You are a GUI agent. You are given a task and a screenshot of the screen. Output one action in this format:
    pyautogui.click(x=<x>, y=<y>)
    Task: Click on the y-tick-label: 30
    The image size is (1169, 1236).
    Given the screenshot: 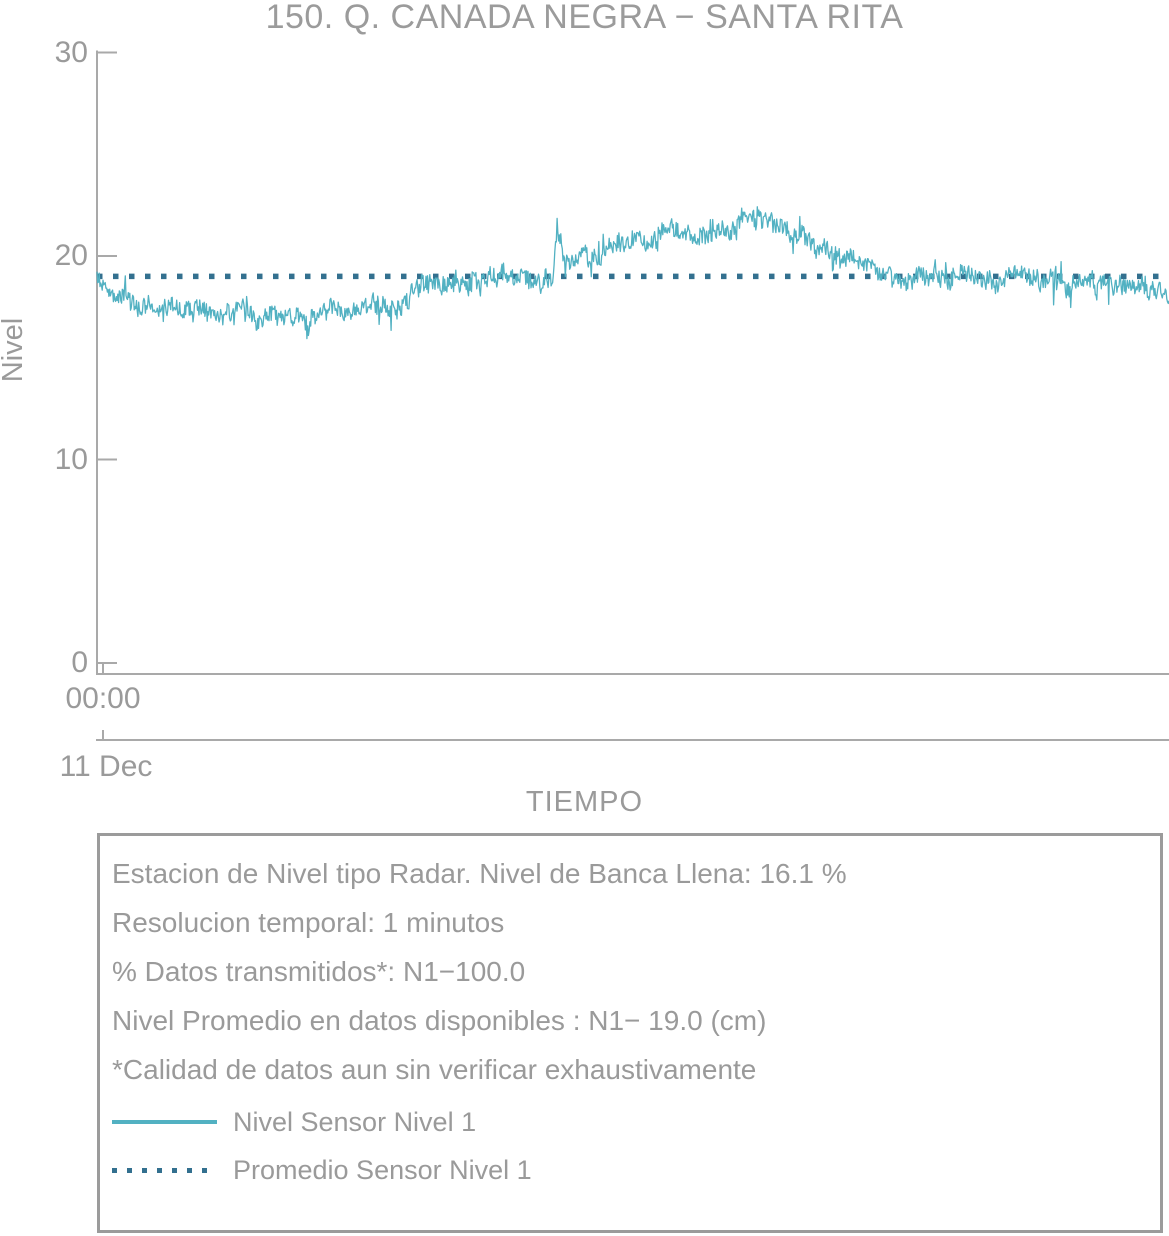 What is the action you would take?
    pyautogui.click(x=71, y=52)
    